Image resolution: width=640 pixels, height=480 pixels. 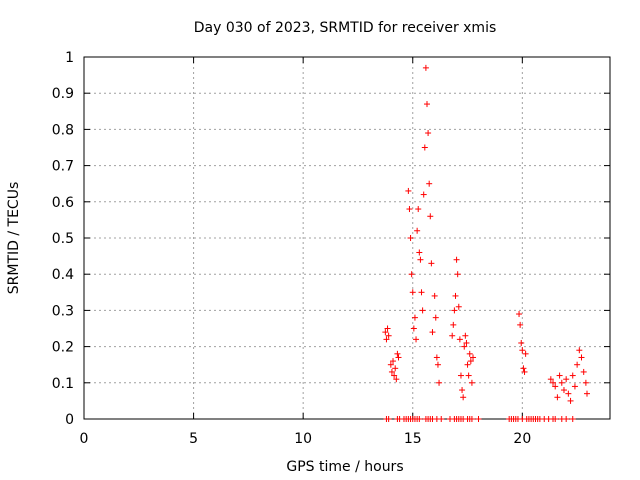 I want to click on y-tick-label: 1, so click(x=69, y=58).